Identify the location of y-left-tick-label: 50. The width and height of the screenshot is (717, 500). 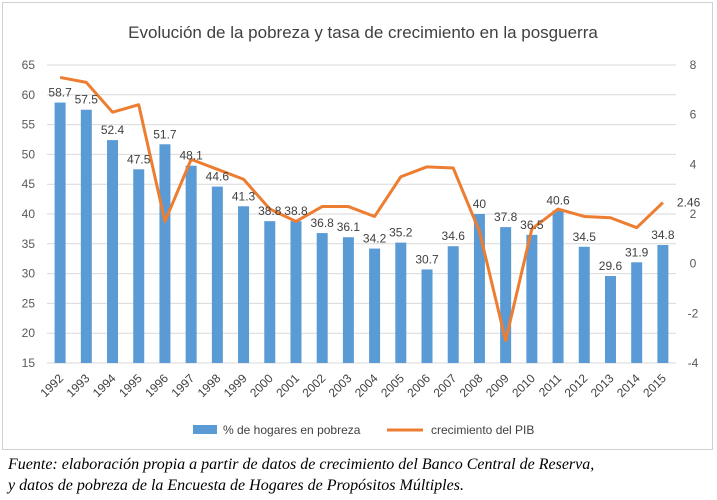
(29, 154).